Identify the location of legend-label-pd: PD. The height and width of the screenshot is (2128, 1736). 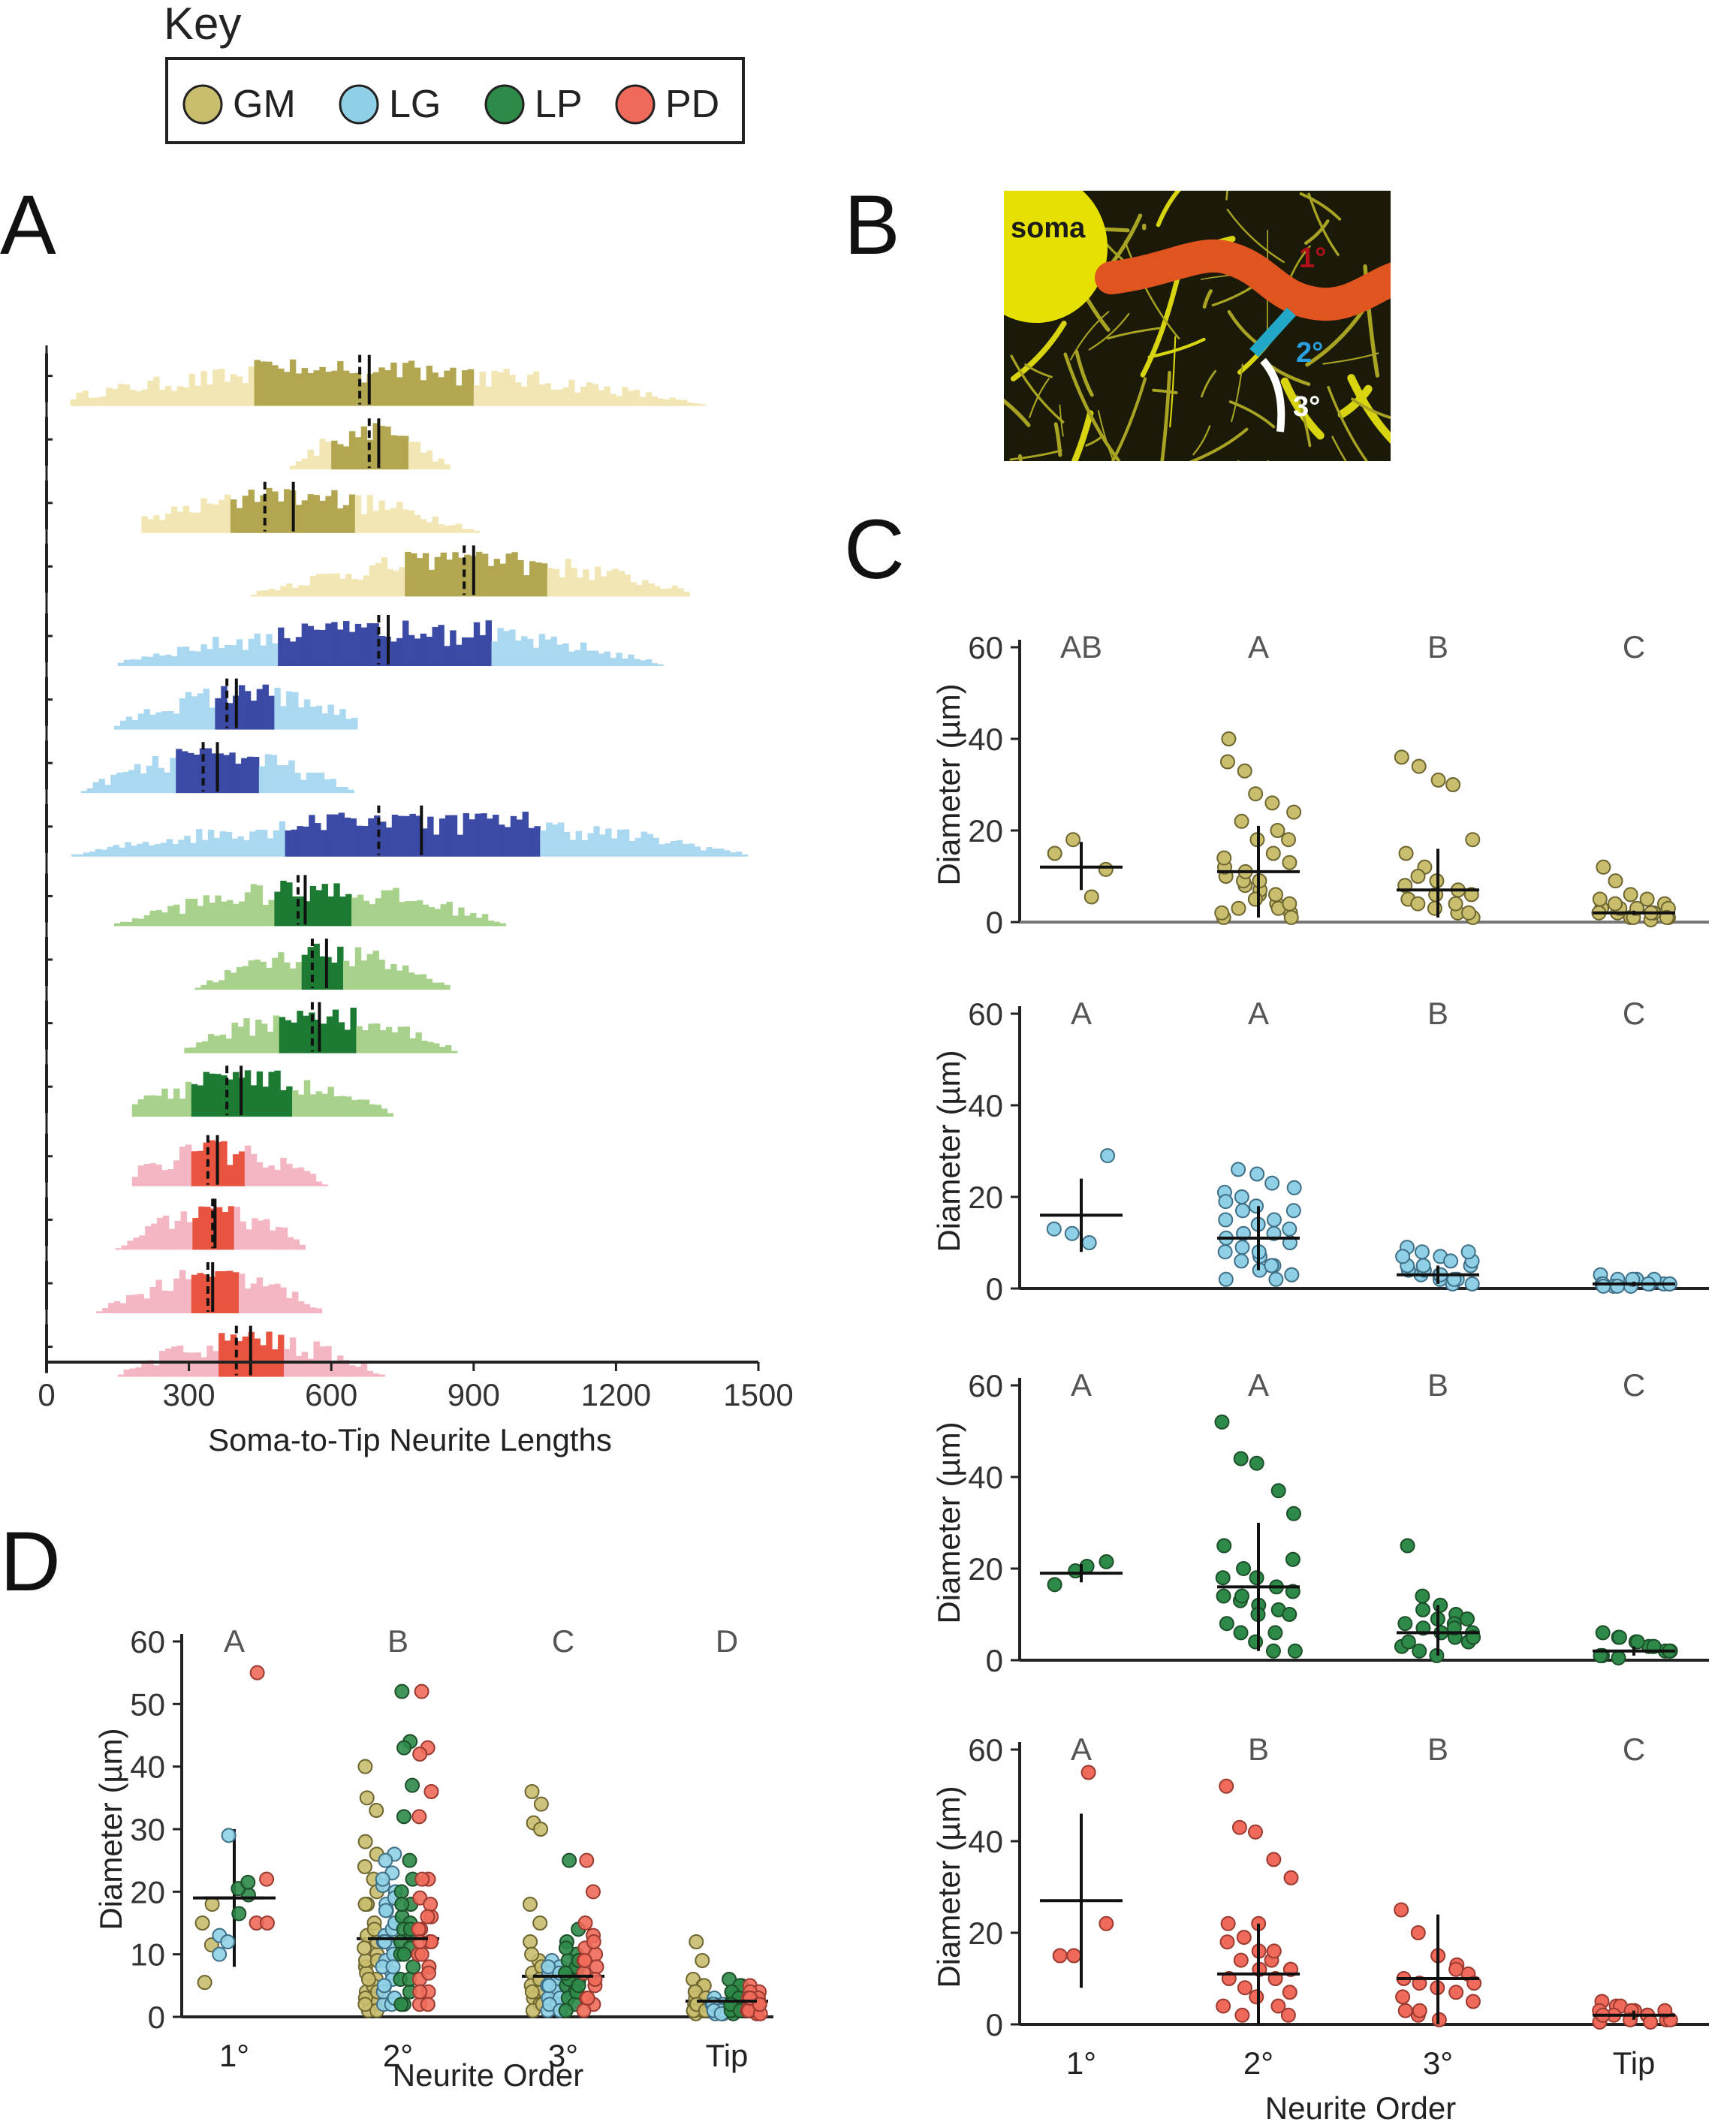
(692, 105).